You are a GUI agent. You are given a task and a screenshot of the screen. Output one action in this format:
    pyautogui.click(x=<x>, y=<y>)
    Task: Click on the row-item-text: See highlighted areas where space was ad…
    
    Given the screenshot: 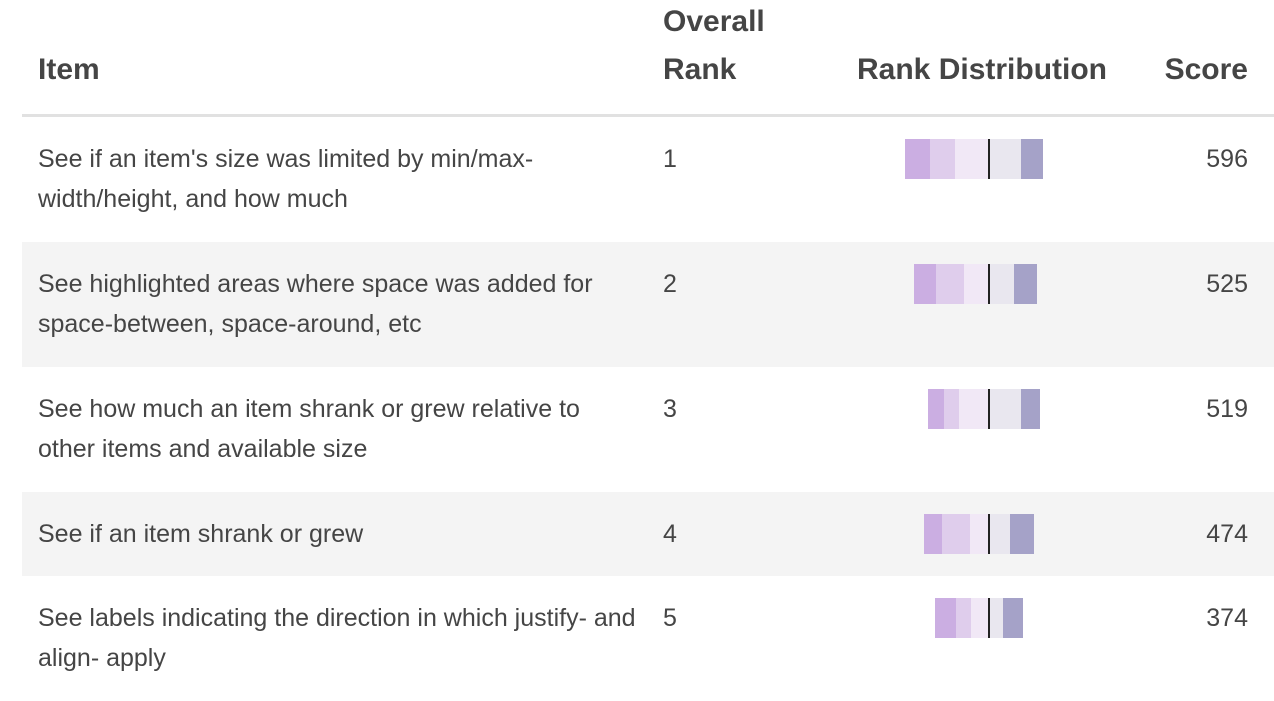 What is the action you would take?
    pyautogui.click(x=315, y=304)
    